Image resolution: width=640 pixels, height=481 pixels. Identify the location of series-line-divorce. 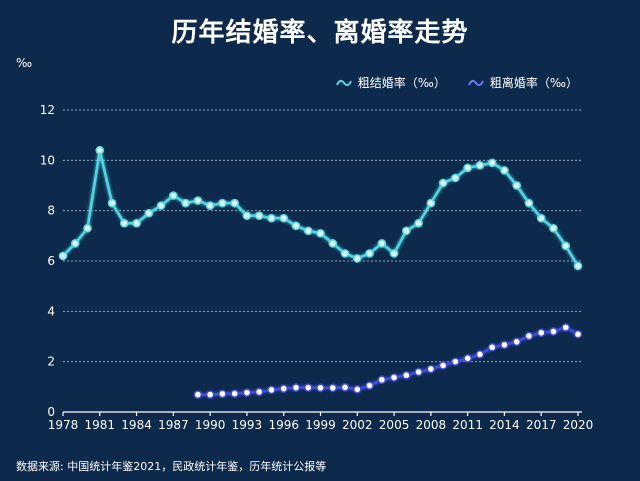
(388, 361).